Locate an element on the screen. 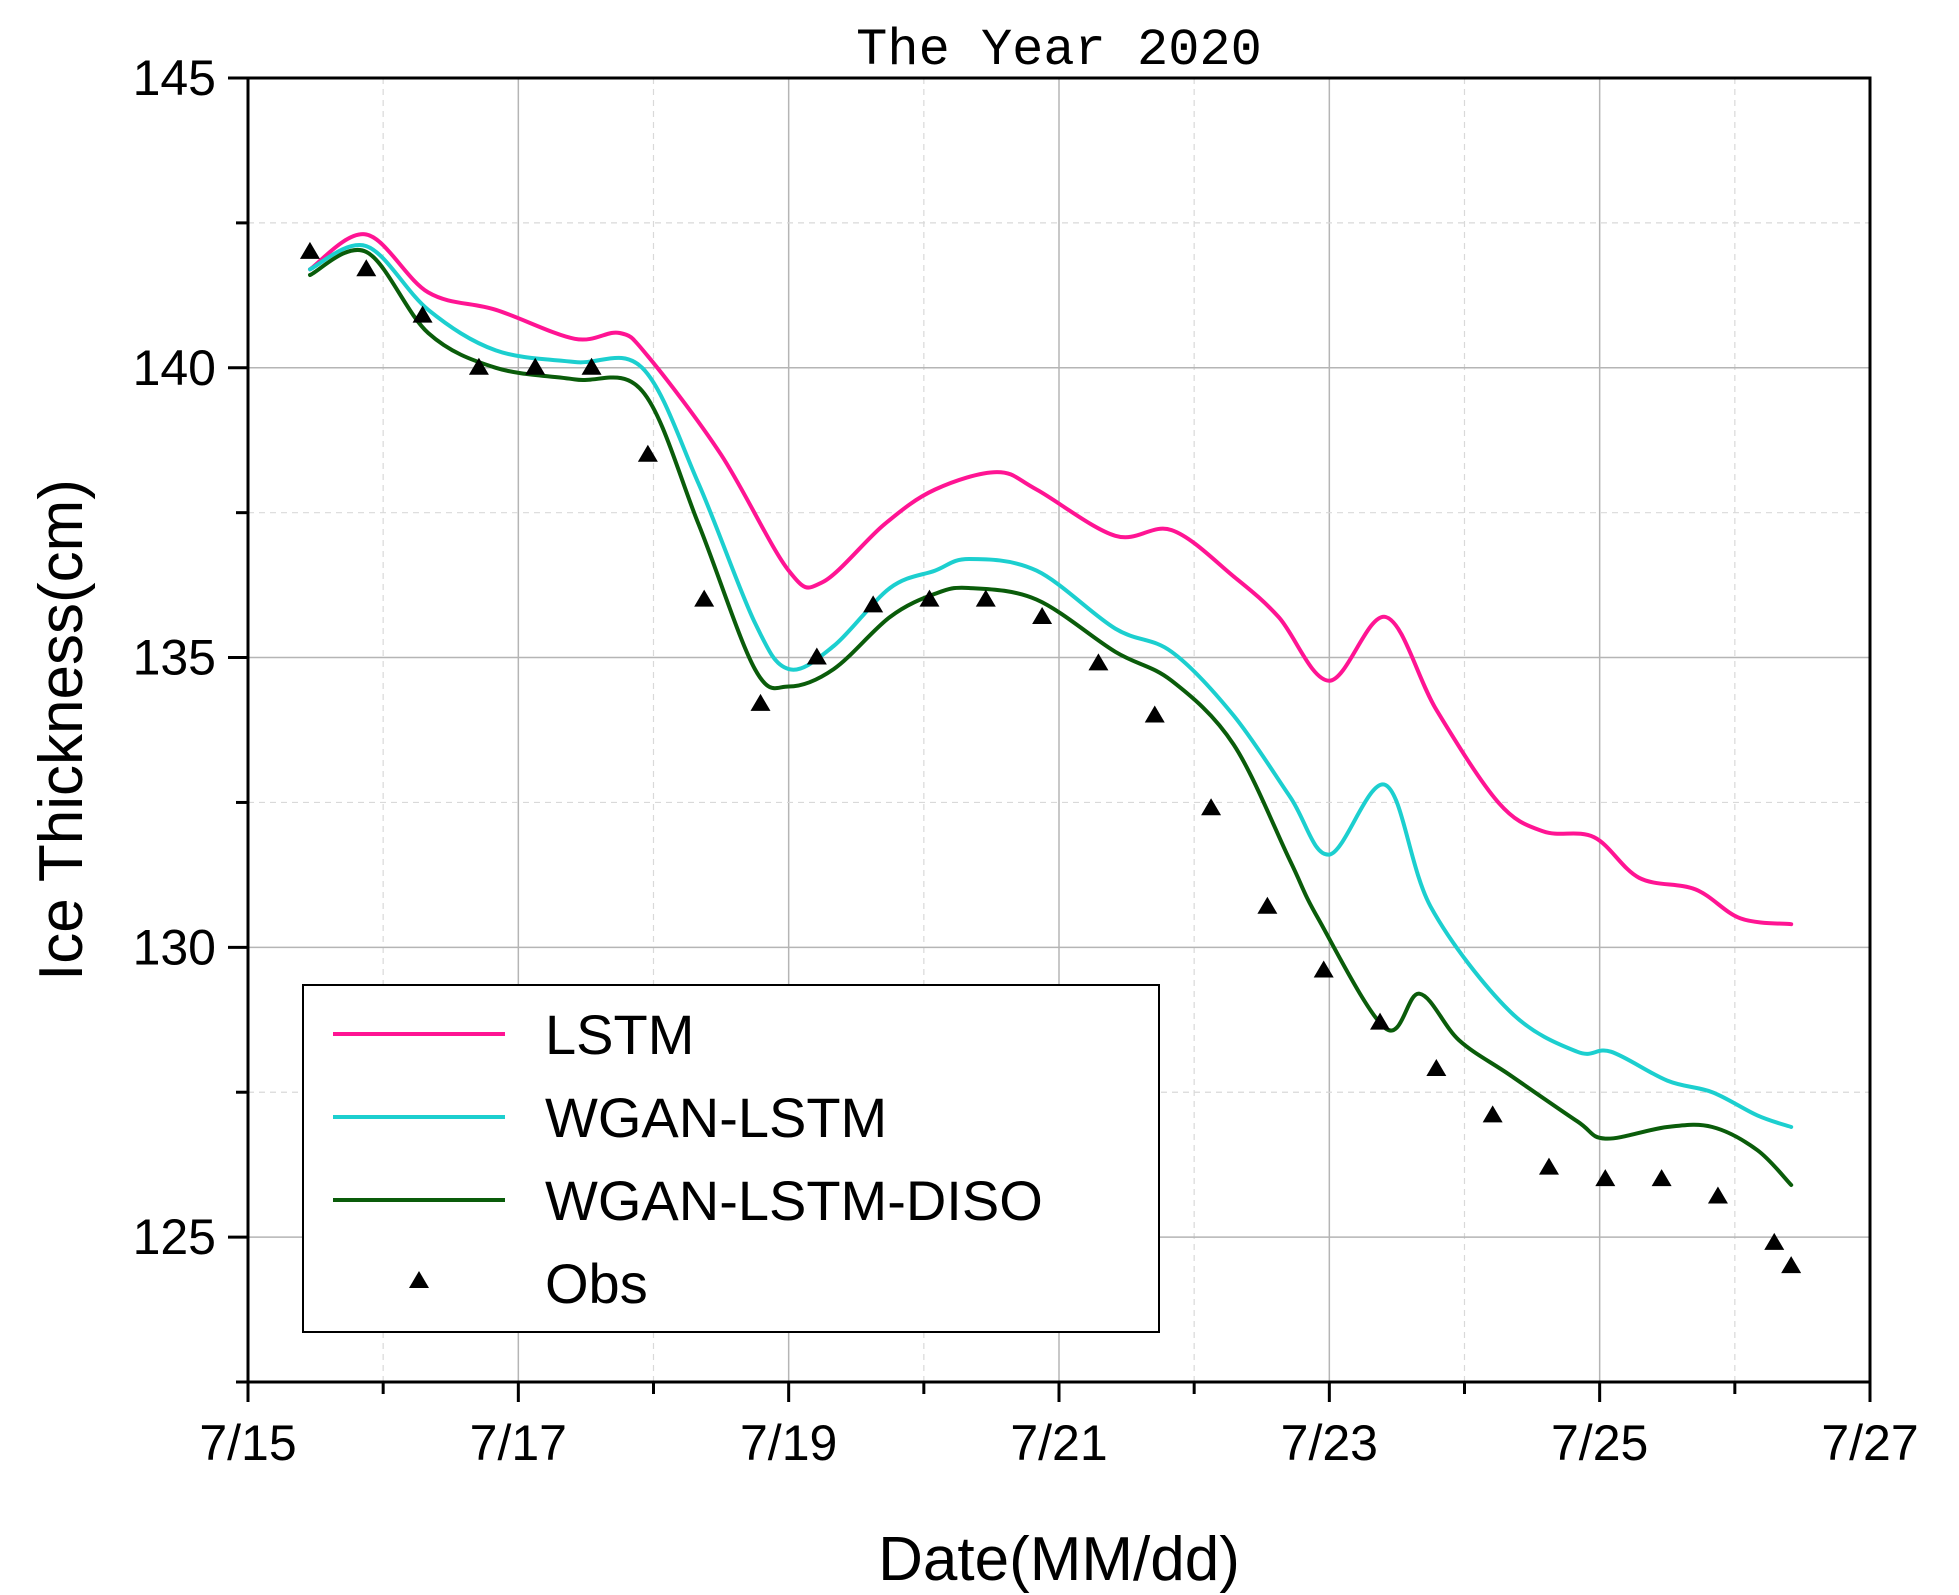 This screenshot has width=1959, height=1595. legend: LSTM WGAN-LSTM WGAN-LSTM-DISO Obs is located at coordinates (731, 1158).